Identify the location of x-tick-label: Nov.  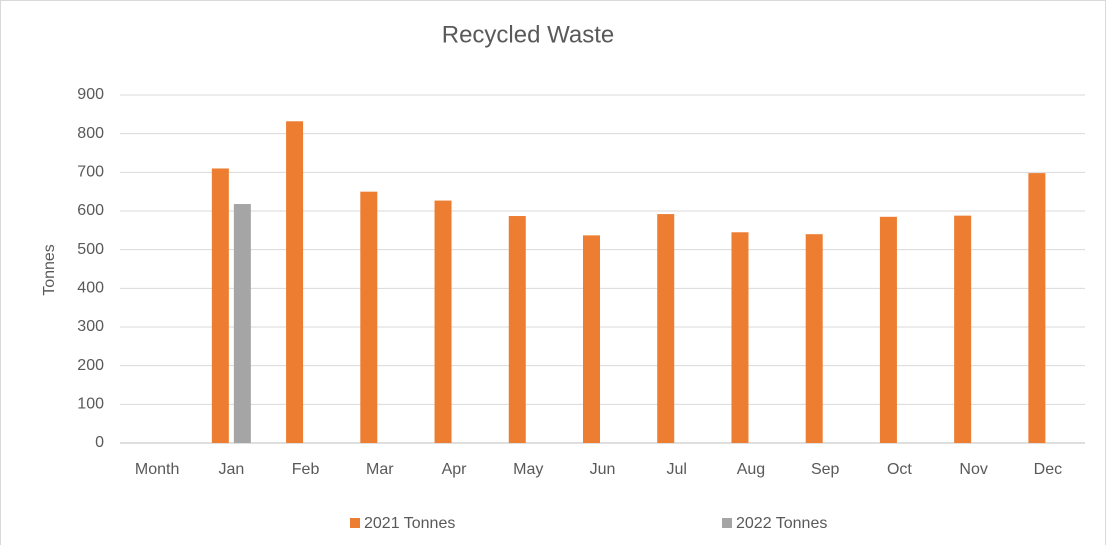
(973, 469).